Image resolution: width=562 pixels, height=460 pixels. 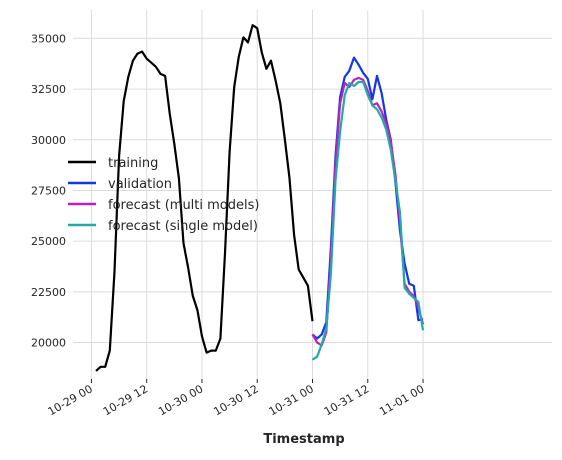 I want to click on y-tick-labels: 20000 22500 25000 27500 30000 32500 35000, so click(x=48, y=190).